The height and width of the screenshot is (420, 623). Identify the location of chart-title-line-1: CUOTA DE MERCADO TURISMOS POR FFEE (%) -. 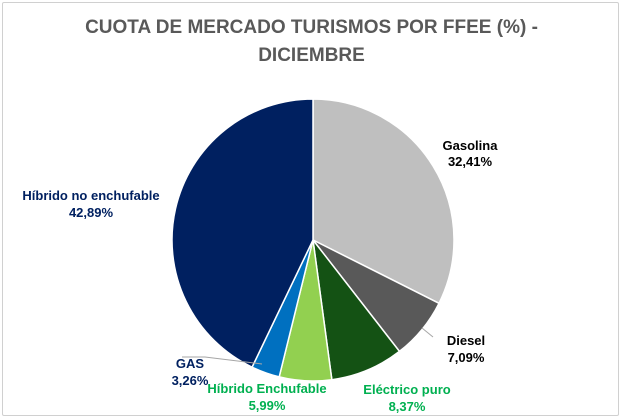
(311, 27).